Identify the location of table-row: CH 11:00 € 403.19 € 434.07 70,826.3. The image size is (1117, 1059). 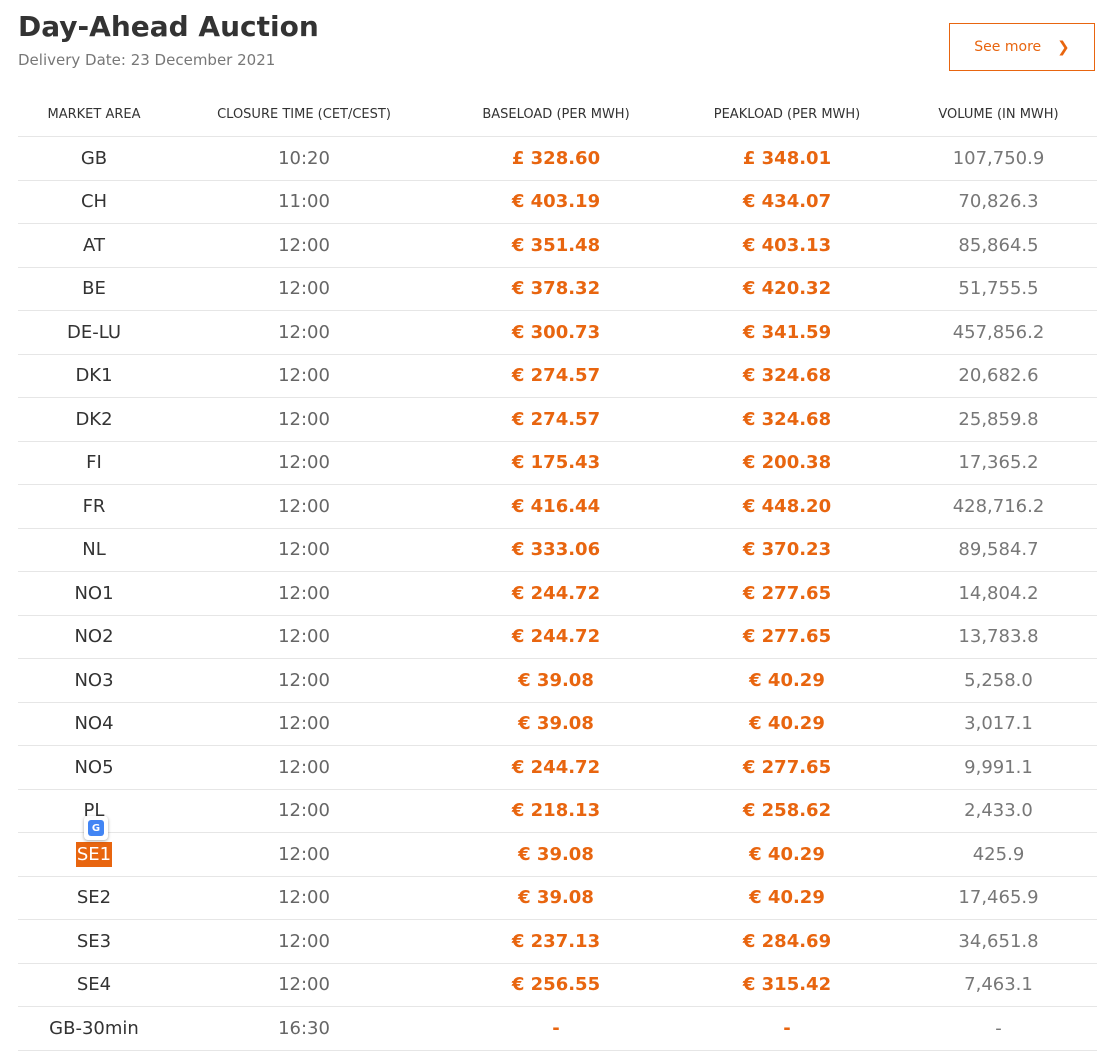
(557, 202).